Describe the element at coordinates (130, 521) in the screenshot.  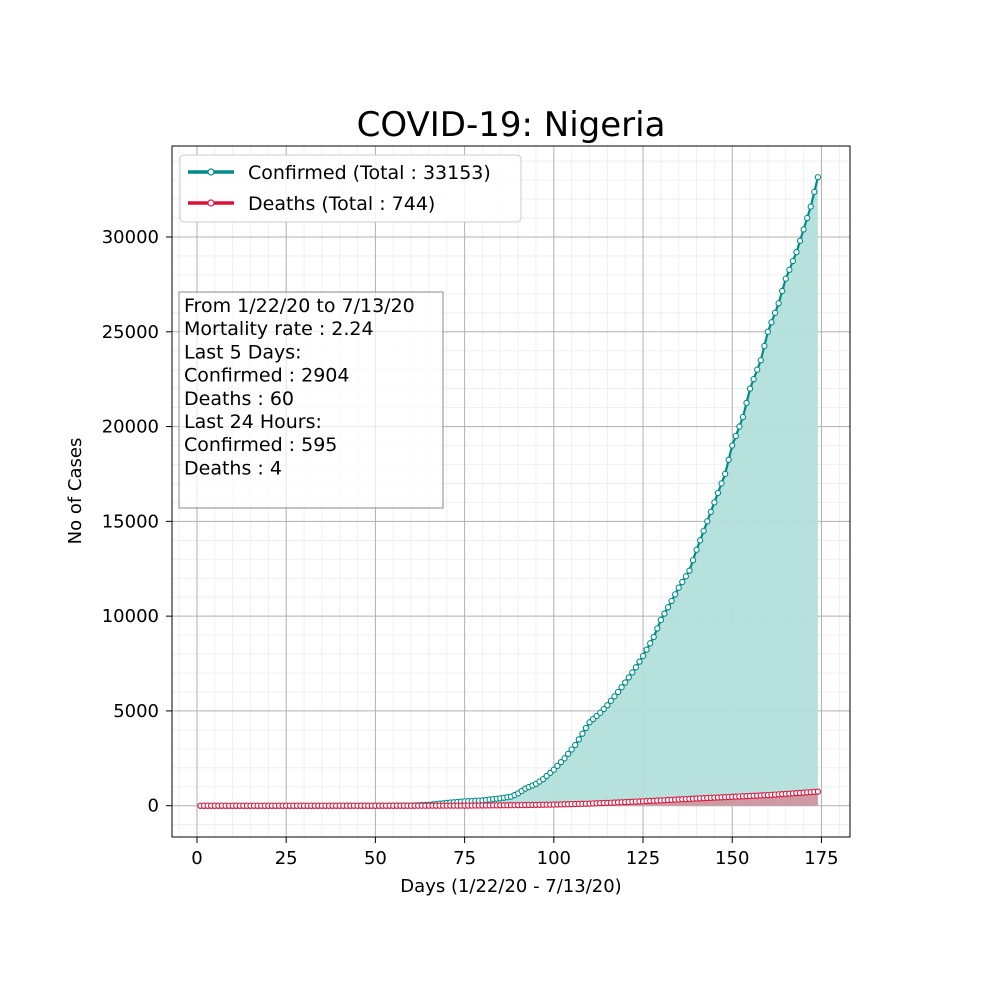
I see `y-tick-label: 15000` at that location.